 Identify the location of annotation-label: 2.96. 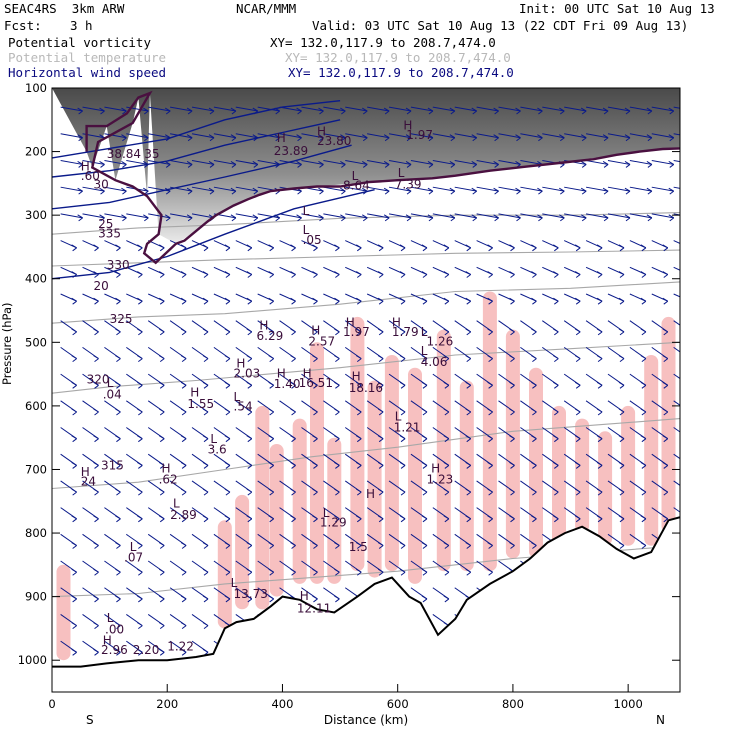
(114, 650).